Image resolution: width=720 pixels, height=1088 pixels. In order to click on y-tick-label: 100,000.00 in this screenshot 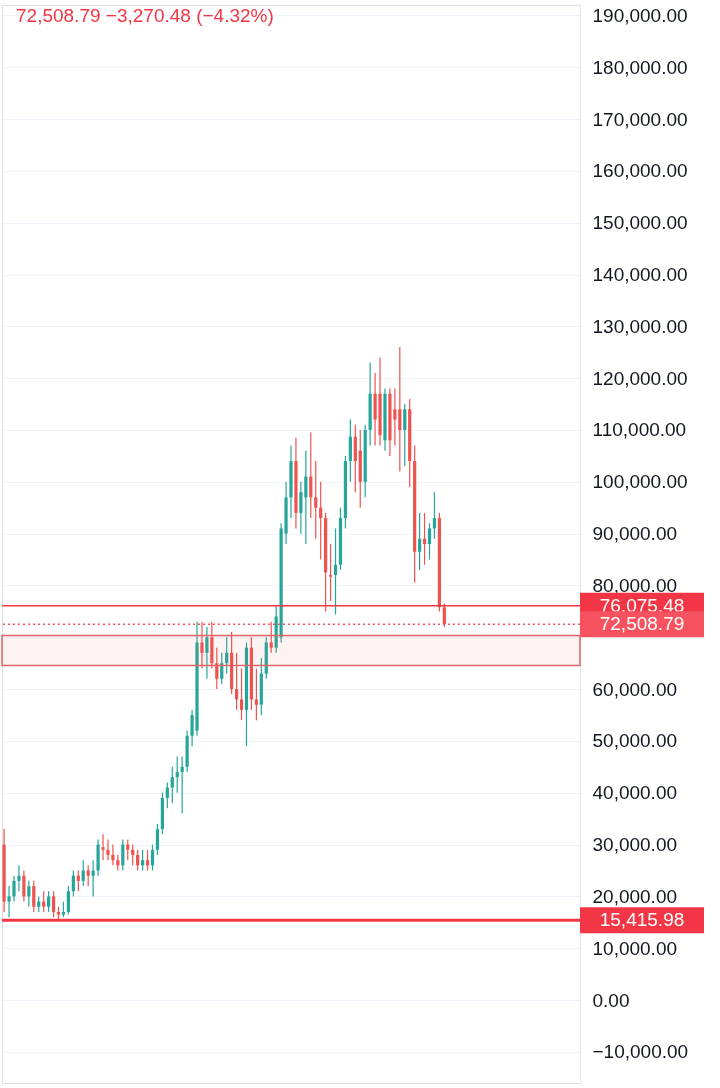, I will do `click(640, 482)`.